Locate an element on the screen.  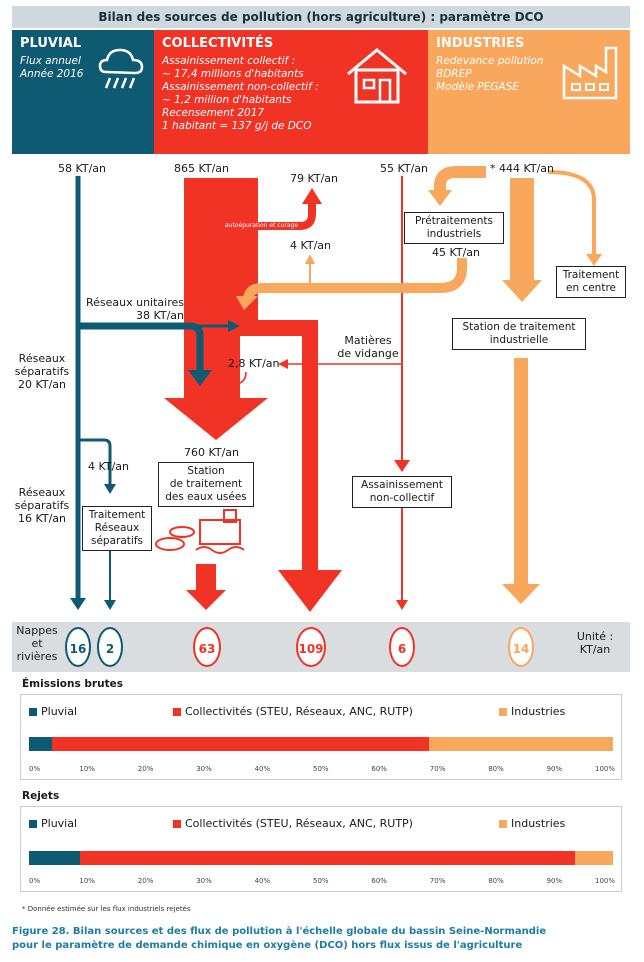
box-line: Prétraitements is located at coordinates (454, 221).